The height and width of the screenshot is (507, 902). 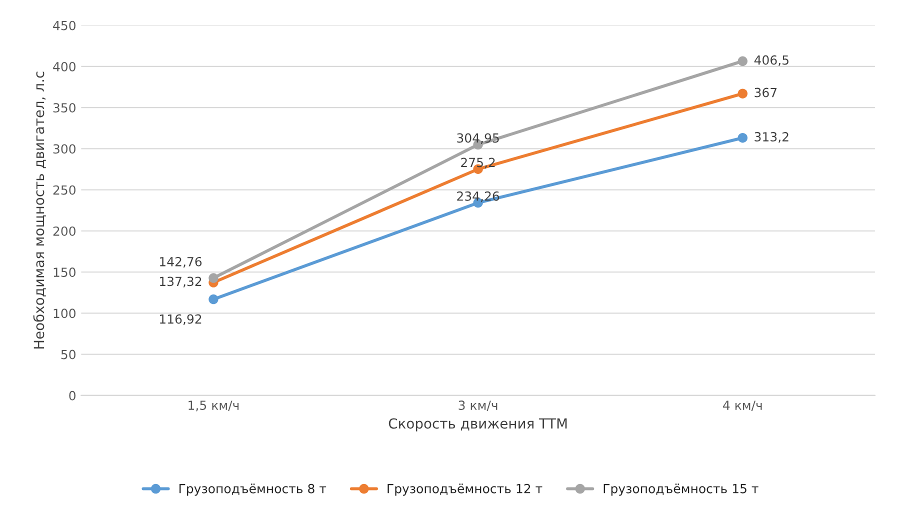 I want to click on y-tick-label: 450, so click(x=64, y=25).